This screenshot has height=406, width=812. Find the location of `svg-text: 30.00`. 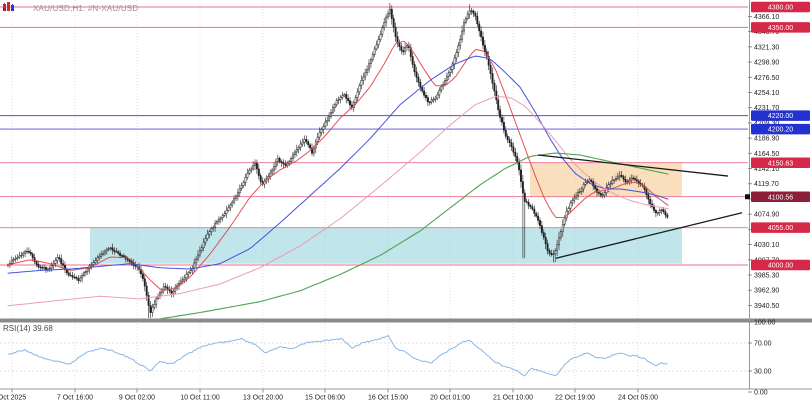

svg-text: 30.00 is located at coordinates (763, 372).